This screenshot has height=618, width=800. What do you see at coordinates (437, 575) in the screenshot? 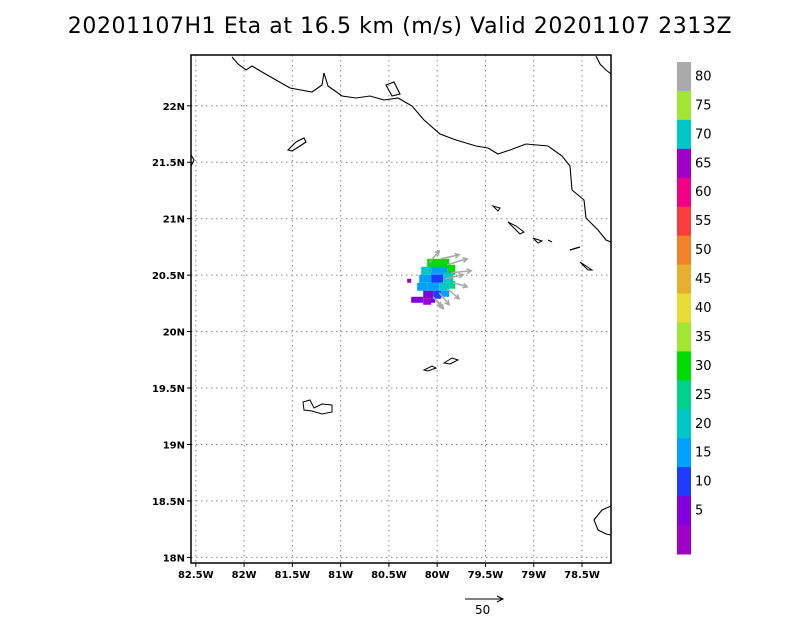
I see `lon-tick-label: 80W` at bounding box center [437, 575].